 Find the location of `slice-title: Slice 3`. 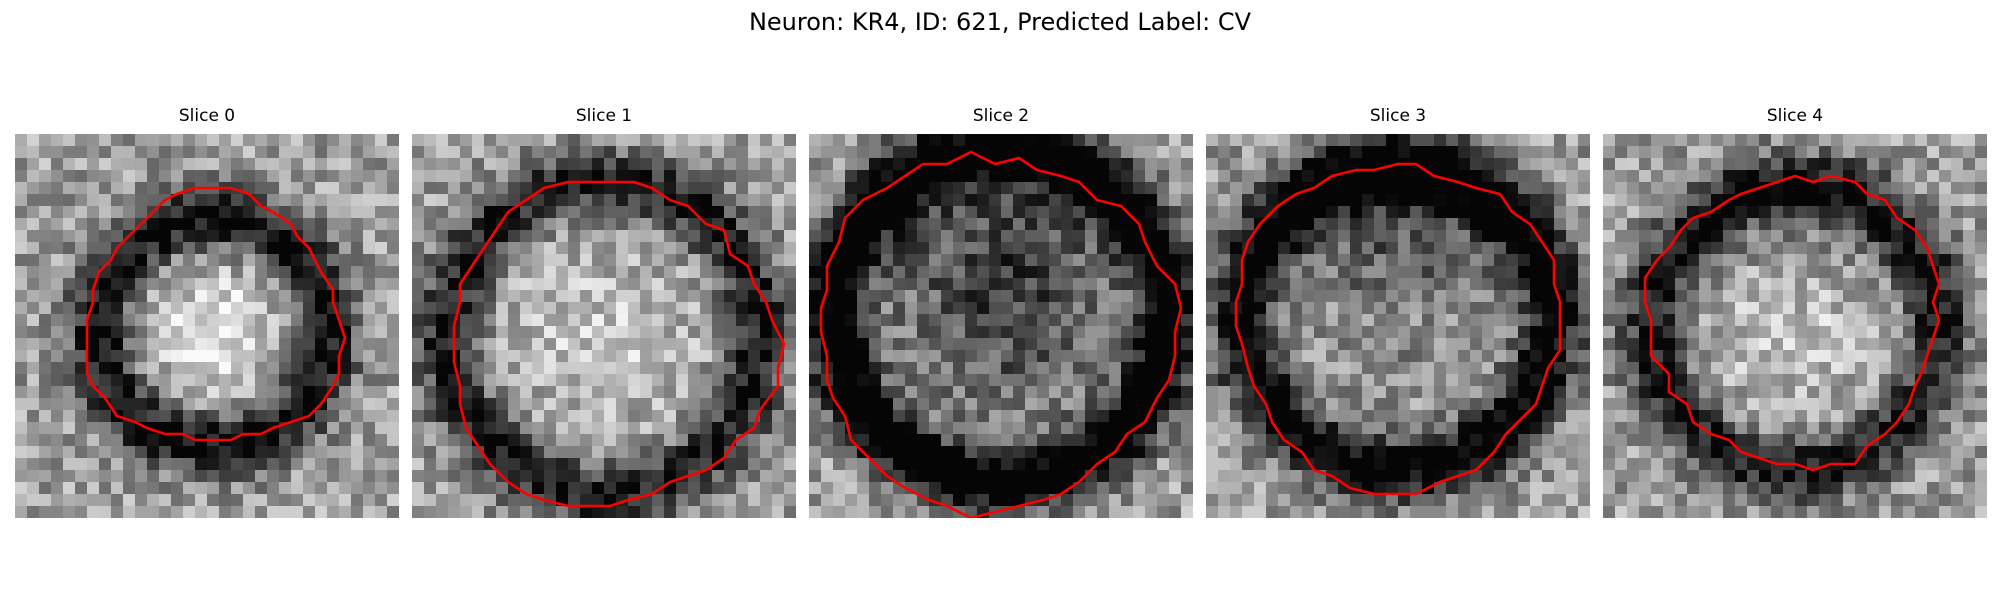

slice-title: Slice 3 is located at coordinates (1398, 116).